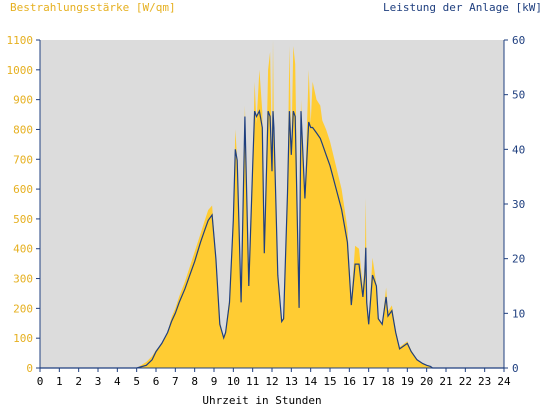 This screenshot has width=544, height=413. I want to click on right-axis-title: Leistung der Anlage [kW], so click(462, 7).